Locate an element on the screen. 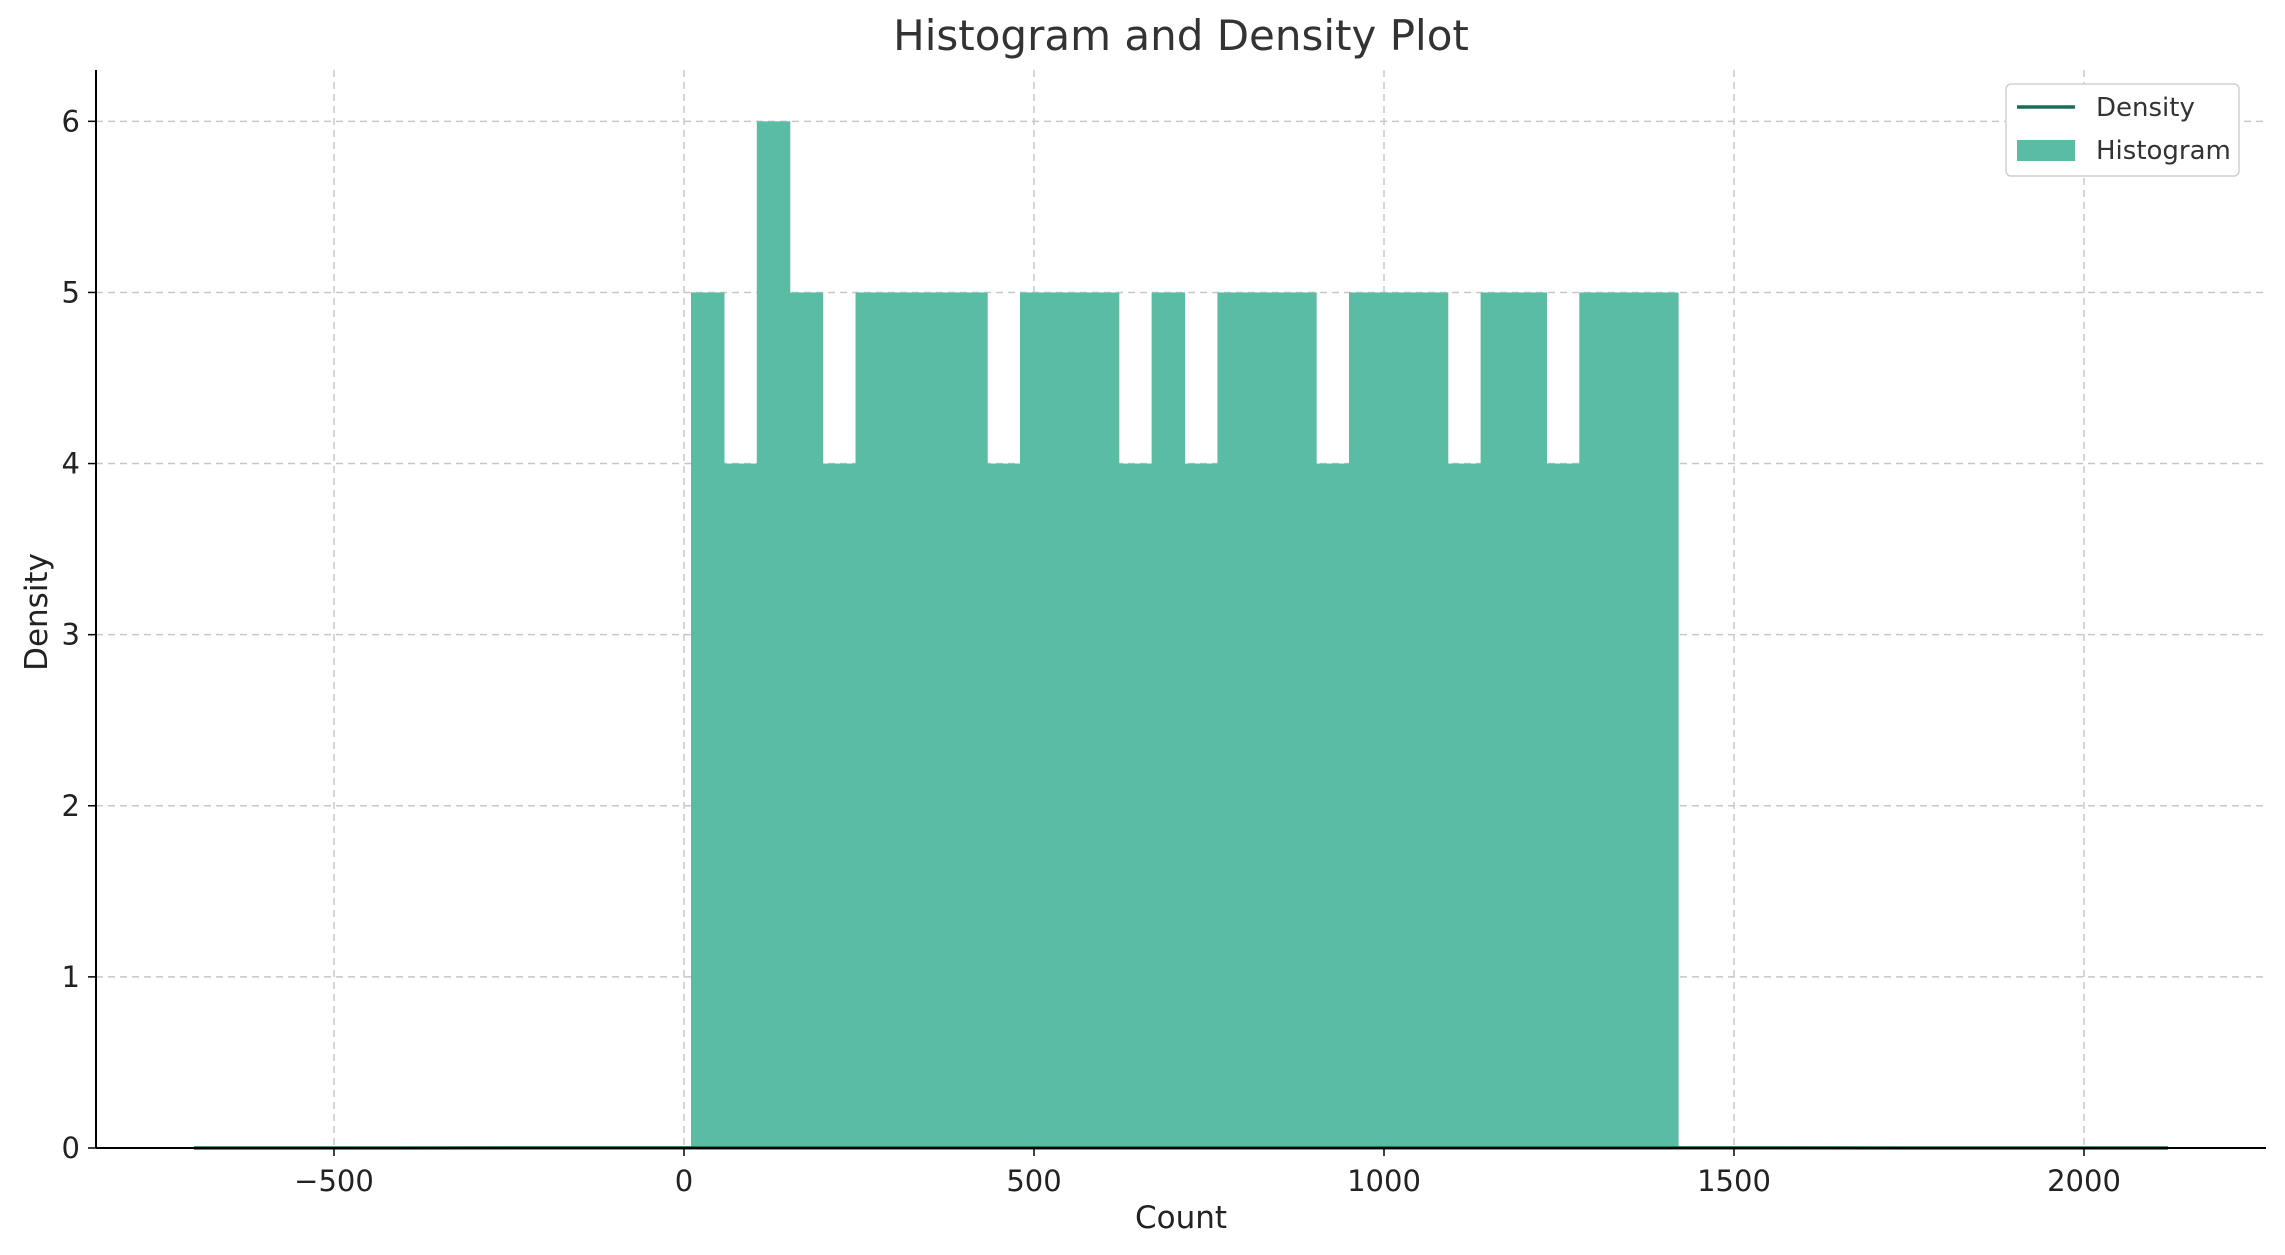 This screenshot has height=1255, width=2285. x-axis-label: Count is located at coordinates (1181, 1218).